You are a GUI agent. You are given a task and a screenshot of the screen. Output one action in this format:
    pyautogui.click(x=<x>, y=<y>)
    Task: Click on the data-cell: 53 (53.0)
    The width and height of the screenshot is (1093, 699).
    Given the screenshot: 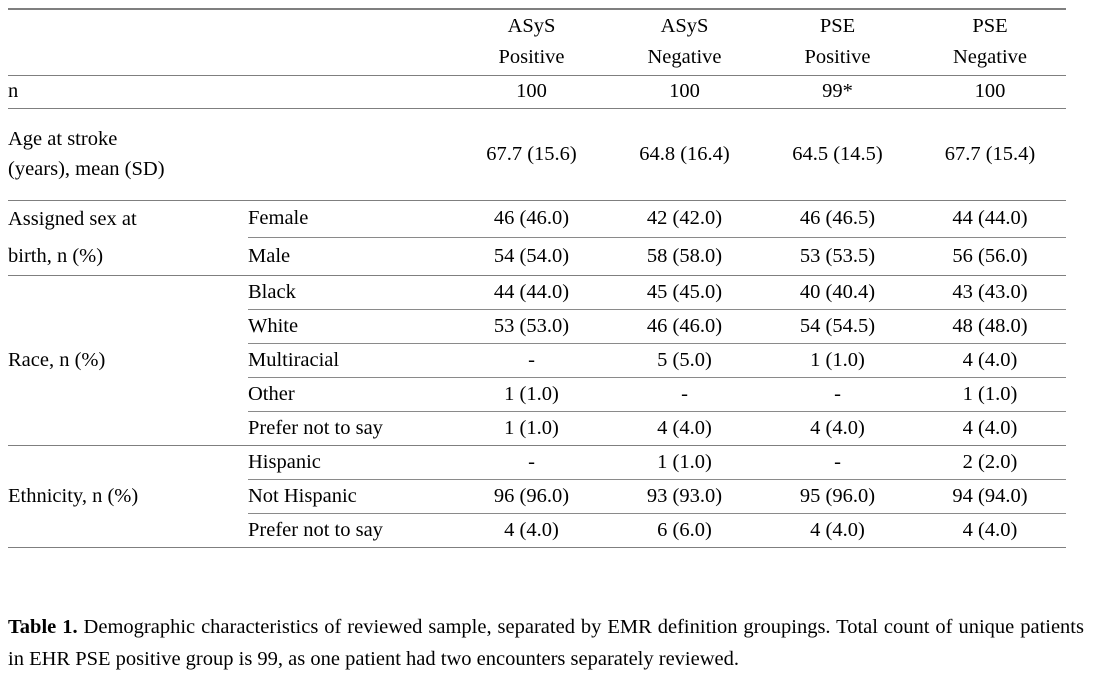 What is the action you would take?
    pyautogui.click(x=531, y=325)
    